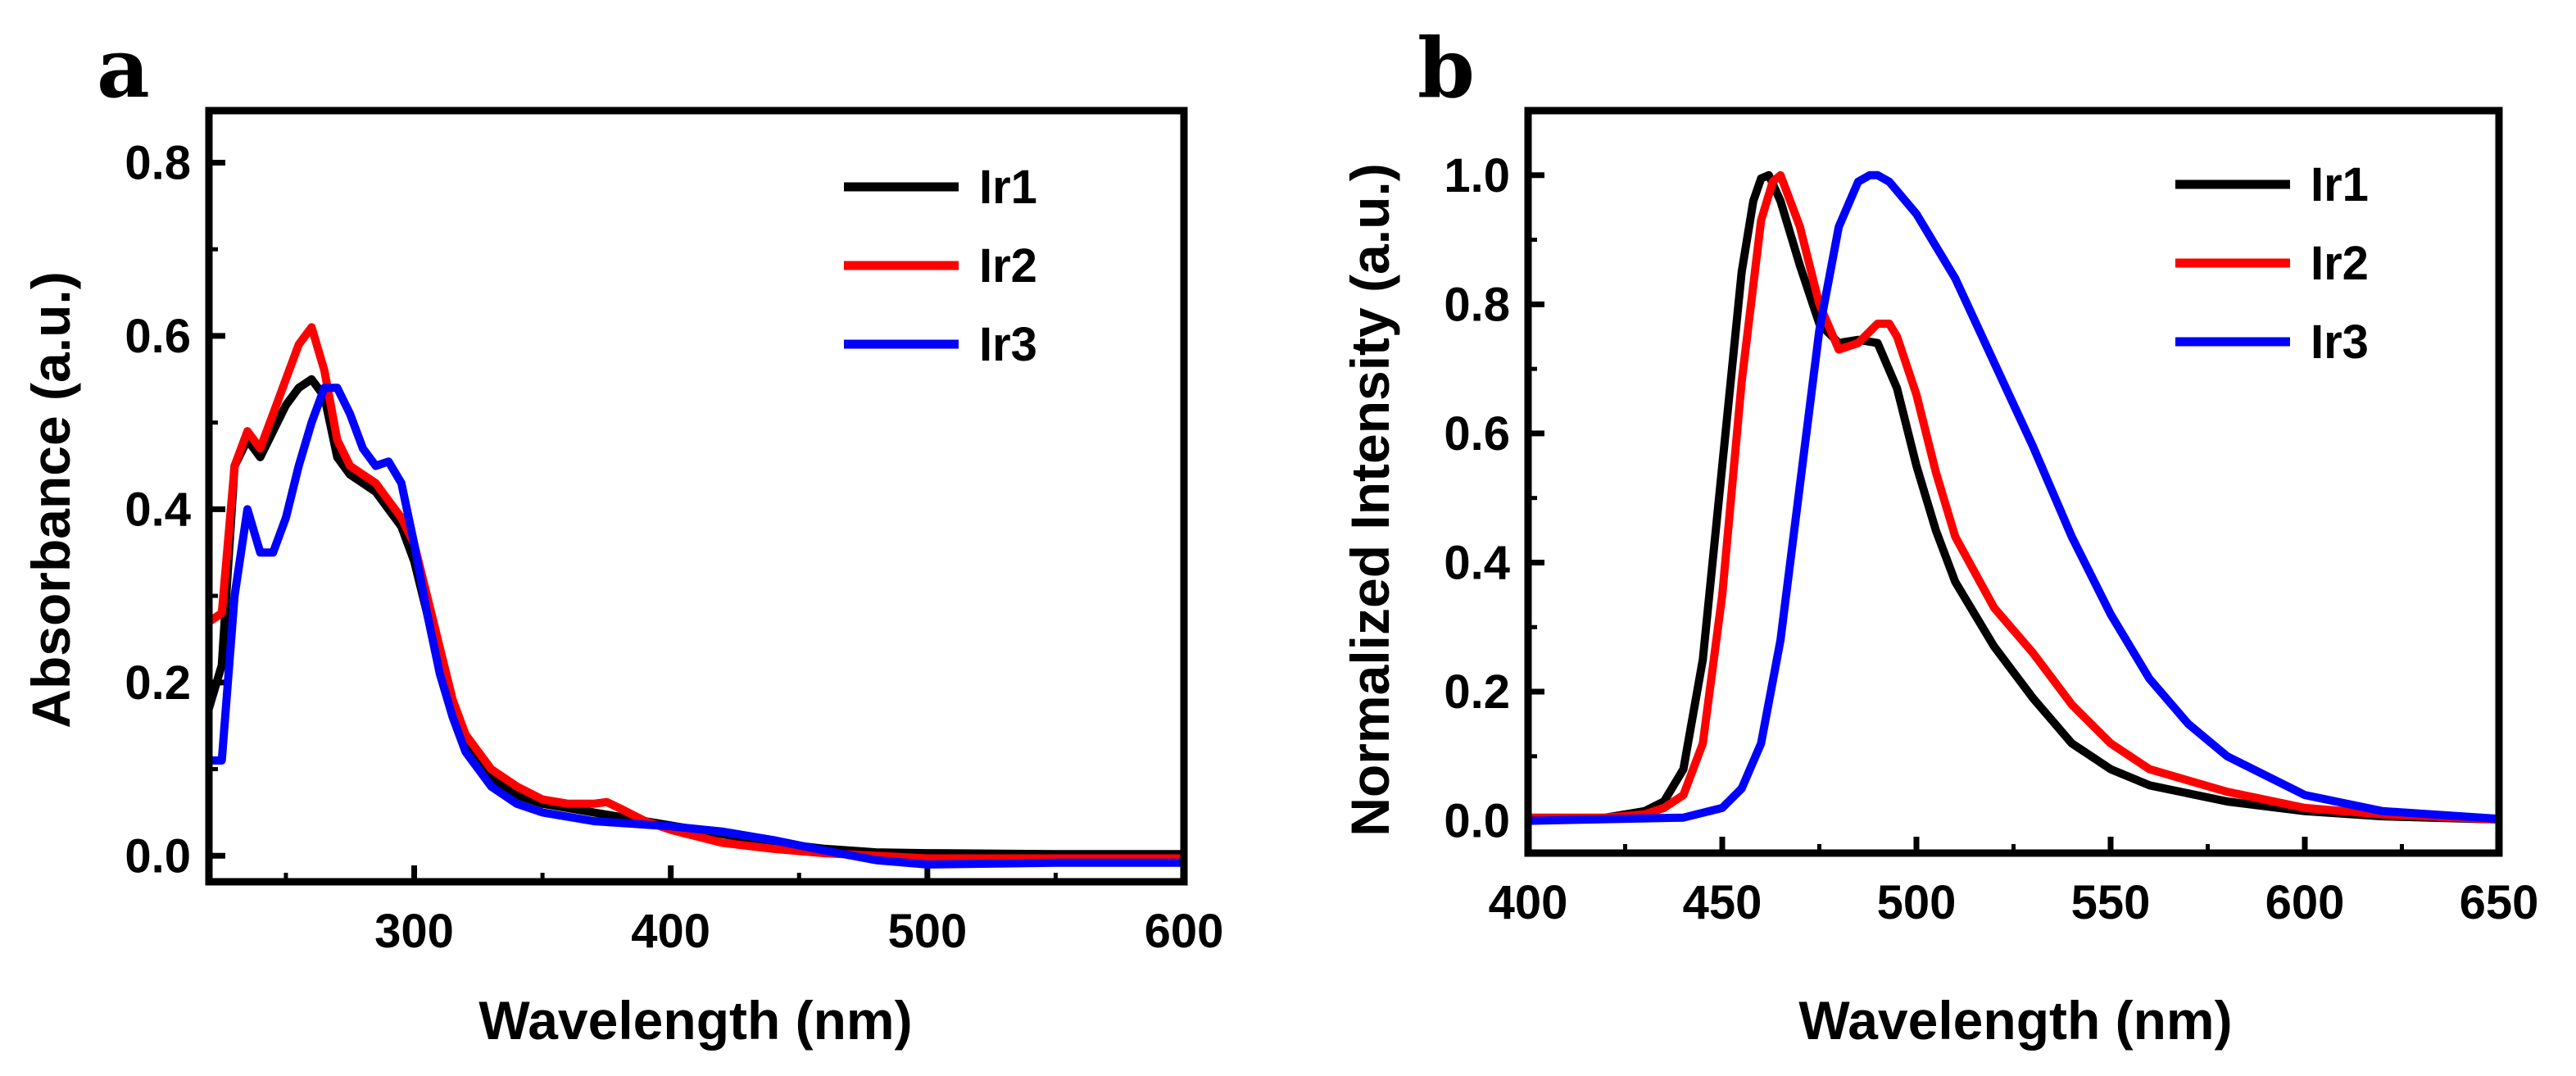 The height and width of the screenshot is (1076, 2576). Describe the element at coordinates (1446, 68) in the screenshot. I see `panel-b-letter: b` at that location.